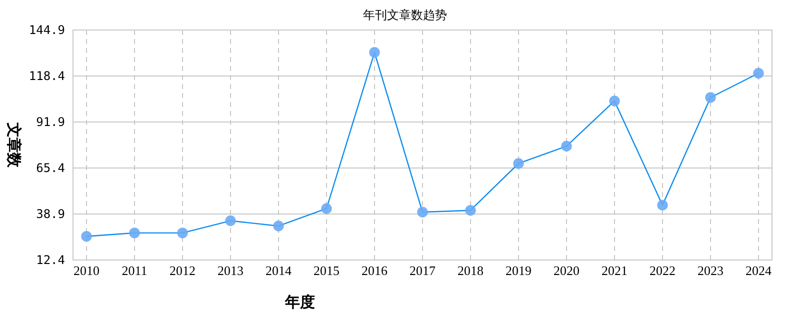  I want to click on x-tick-label: 2020, so click(567, 270).